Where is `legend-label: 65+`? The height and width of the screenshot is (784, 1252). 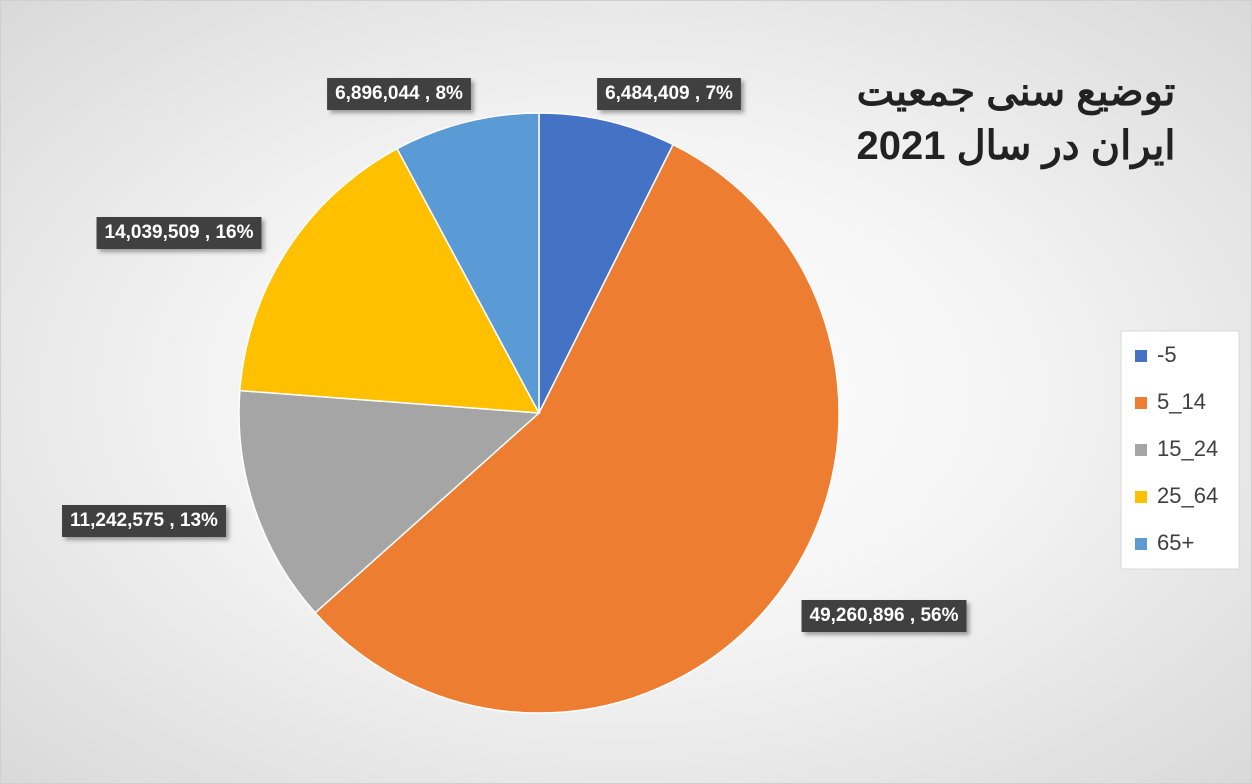 legend-label: 65+ is located at coordinates (1175, 542).